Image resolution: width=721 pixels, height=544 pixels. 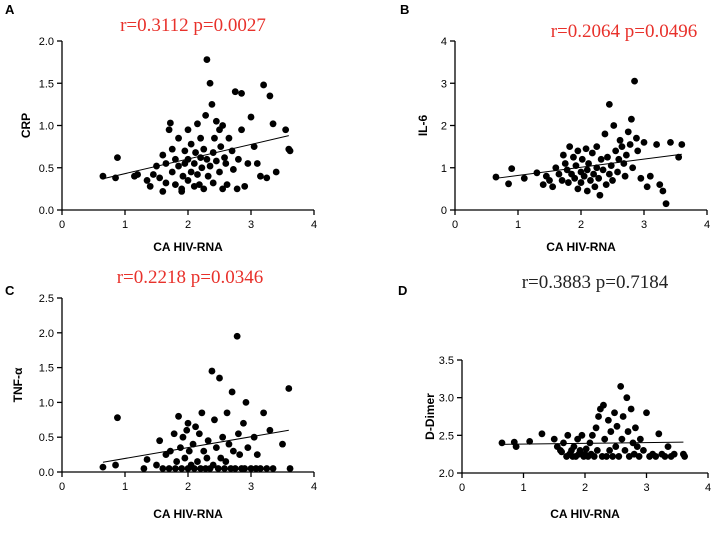 What do you see at coordinates (188, 225) in the screenshot?
I see `x-tick-label: 2` at bounding box center [188, 225].